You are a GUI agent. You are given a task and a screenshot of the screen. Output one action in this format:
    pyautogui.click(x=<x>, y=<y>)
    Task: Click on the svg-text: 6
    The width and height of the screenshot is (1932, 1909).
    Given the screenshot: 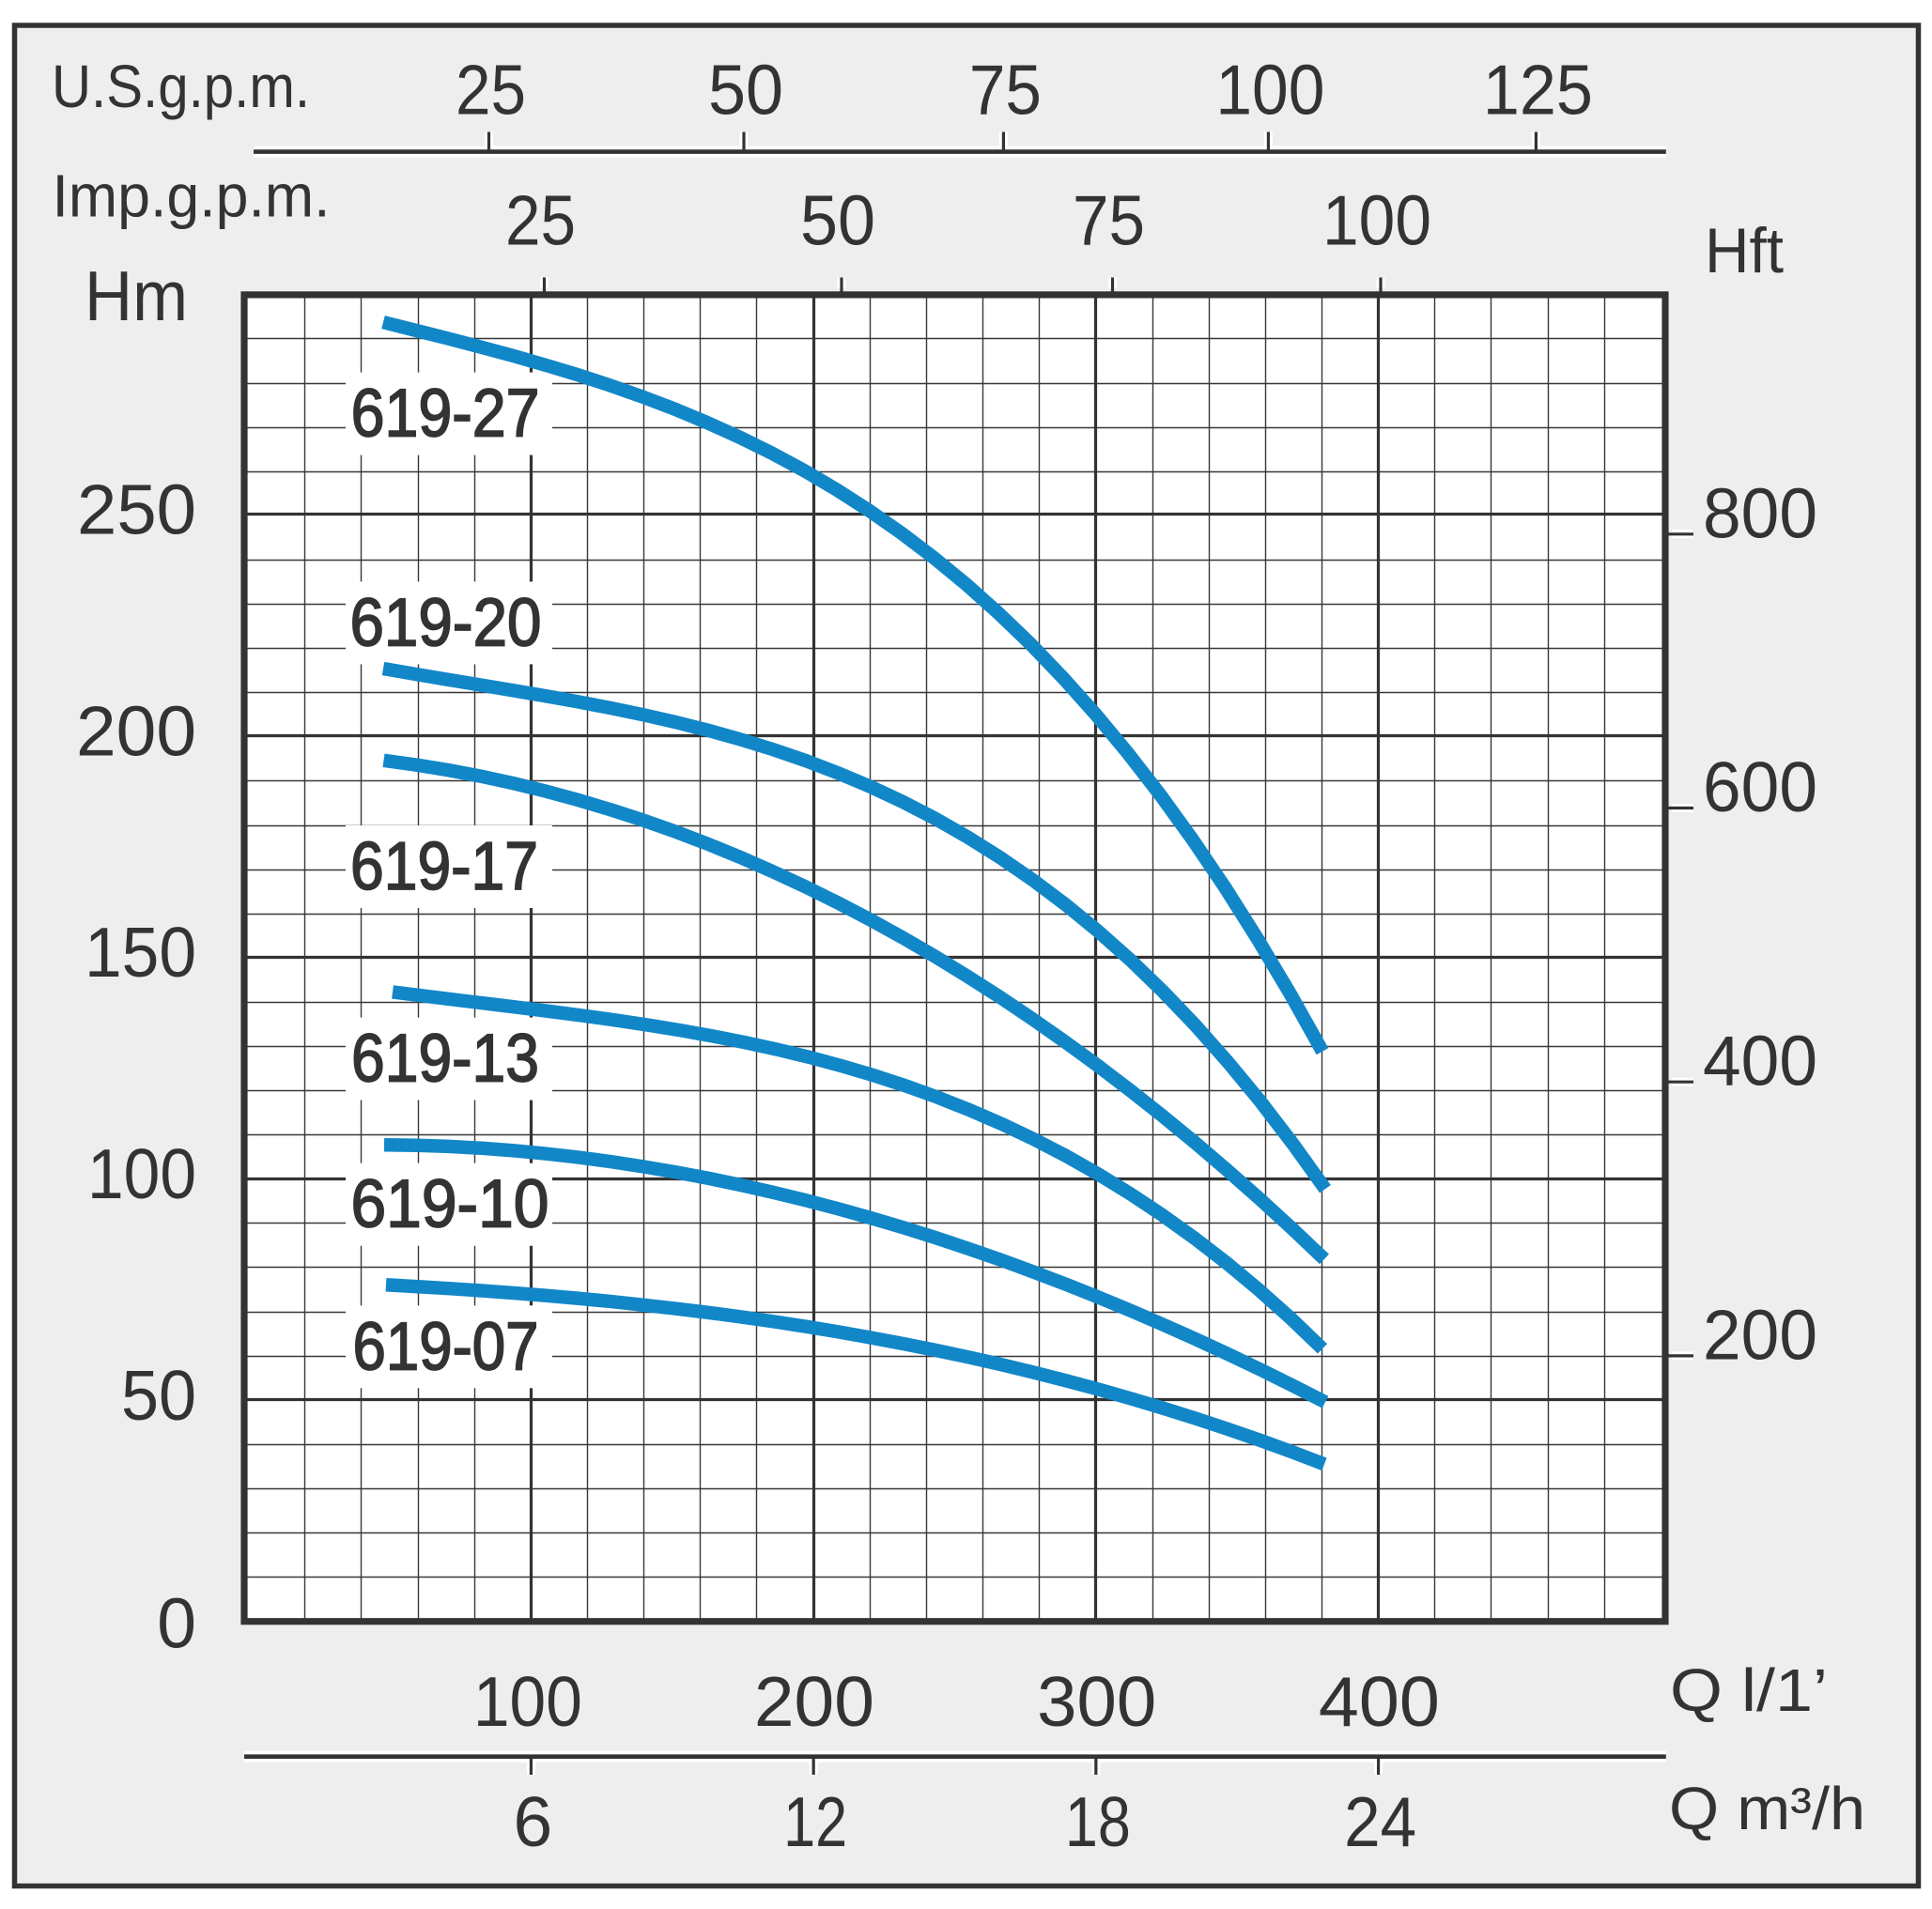 What is the action you would take?
    pyautogui.click(x=533, y=1821)
    